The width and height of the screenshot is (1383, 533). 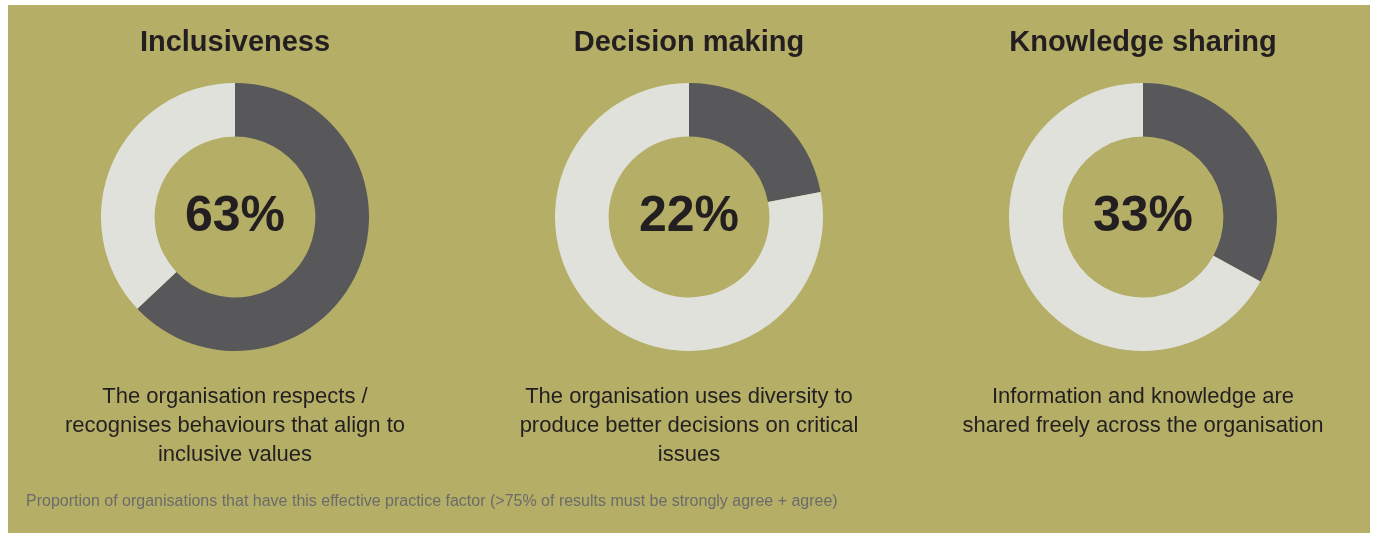 I want to click on data-label: 33%, so click(x=1143, y=213).